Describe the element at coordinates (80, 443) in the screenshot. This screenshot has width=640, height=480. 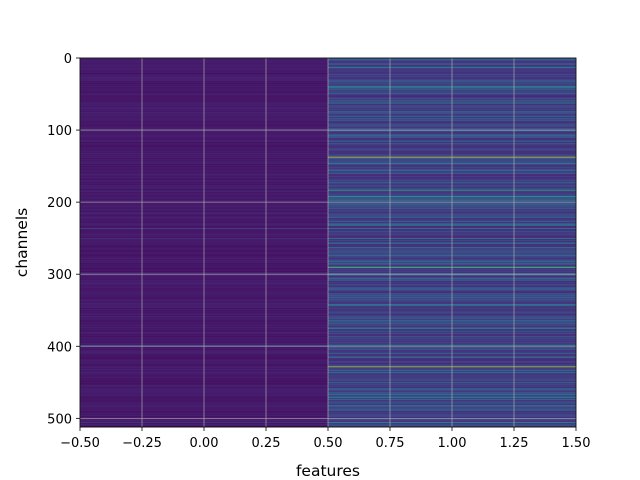
I see `x-tick-label: −0.50` at that location.